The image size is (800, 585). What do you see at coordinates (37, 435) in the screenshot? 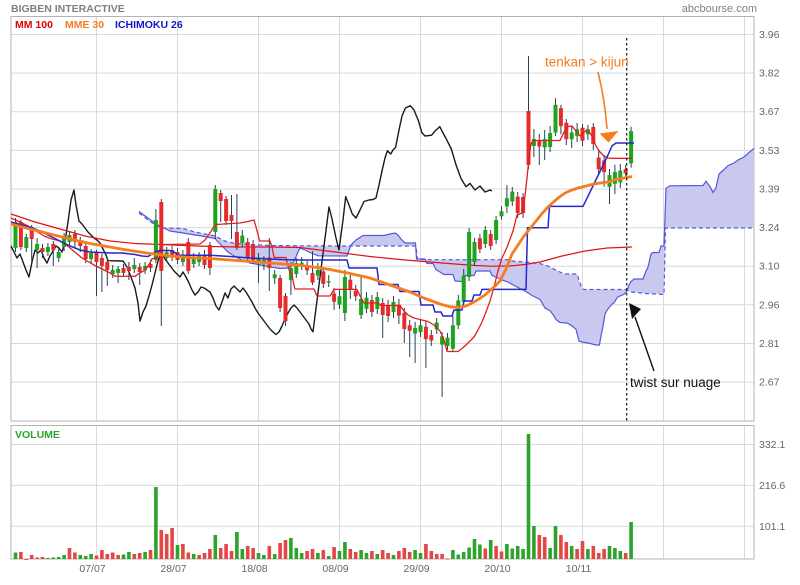
I see `svg-text: VOLUME` at bounding box center [37, 435].